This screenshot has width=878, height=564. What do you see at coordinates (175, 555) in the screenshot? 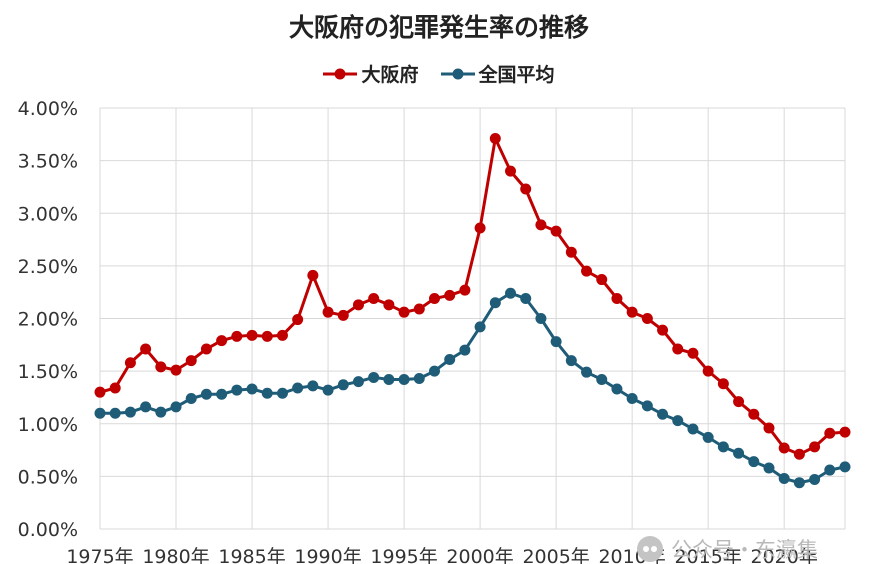
I see `x-tick-label: 1980年` at bounding box center [175, 555].